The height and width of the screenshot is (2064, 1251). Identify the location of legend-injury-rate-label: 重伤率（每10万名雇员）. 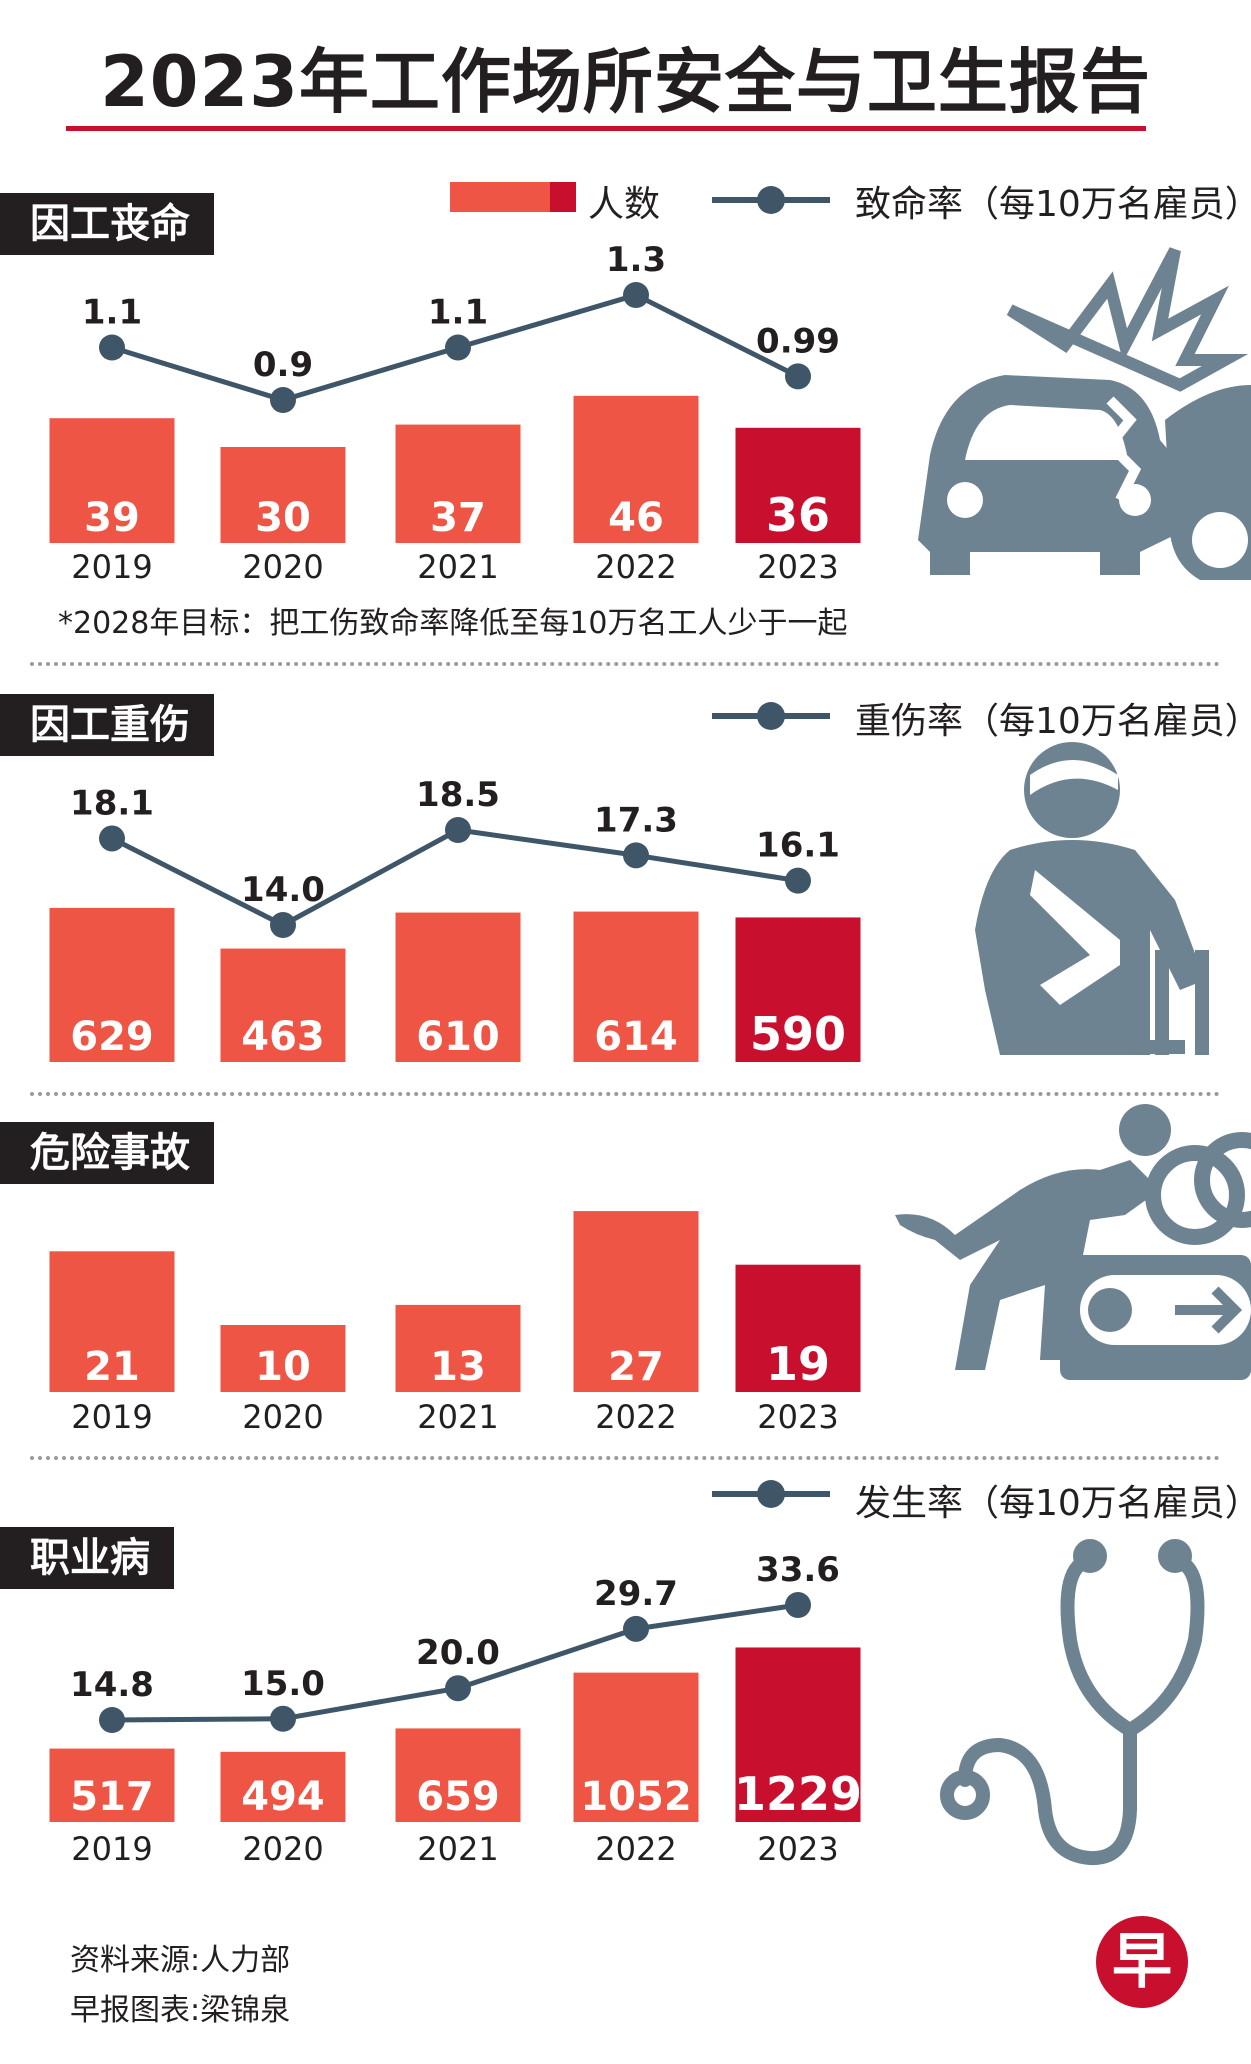
(1053, 721).